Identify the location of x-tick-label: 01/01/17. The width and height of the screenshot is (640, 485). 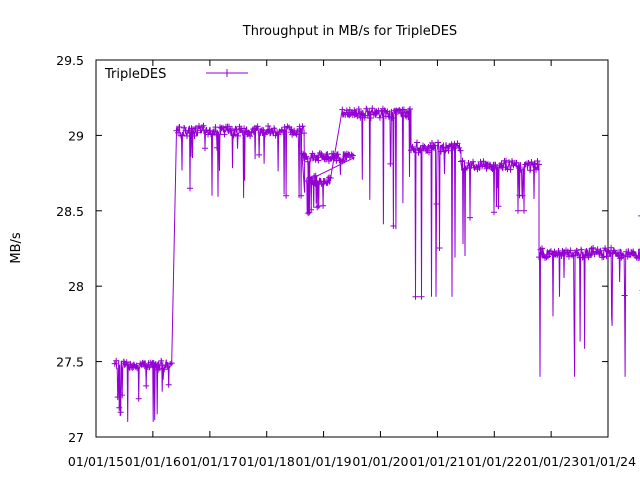
(210, 461).